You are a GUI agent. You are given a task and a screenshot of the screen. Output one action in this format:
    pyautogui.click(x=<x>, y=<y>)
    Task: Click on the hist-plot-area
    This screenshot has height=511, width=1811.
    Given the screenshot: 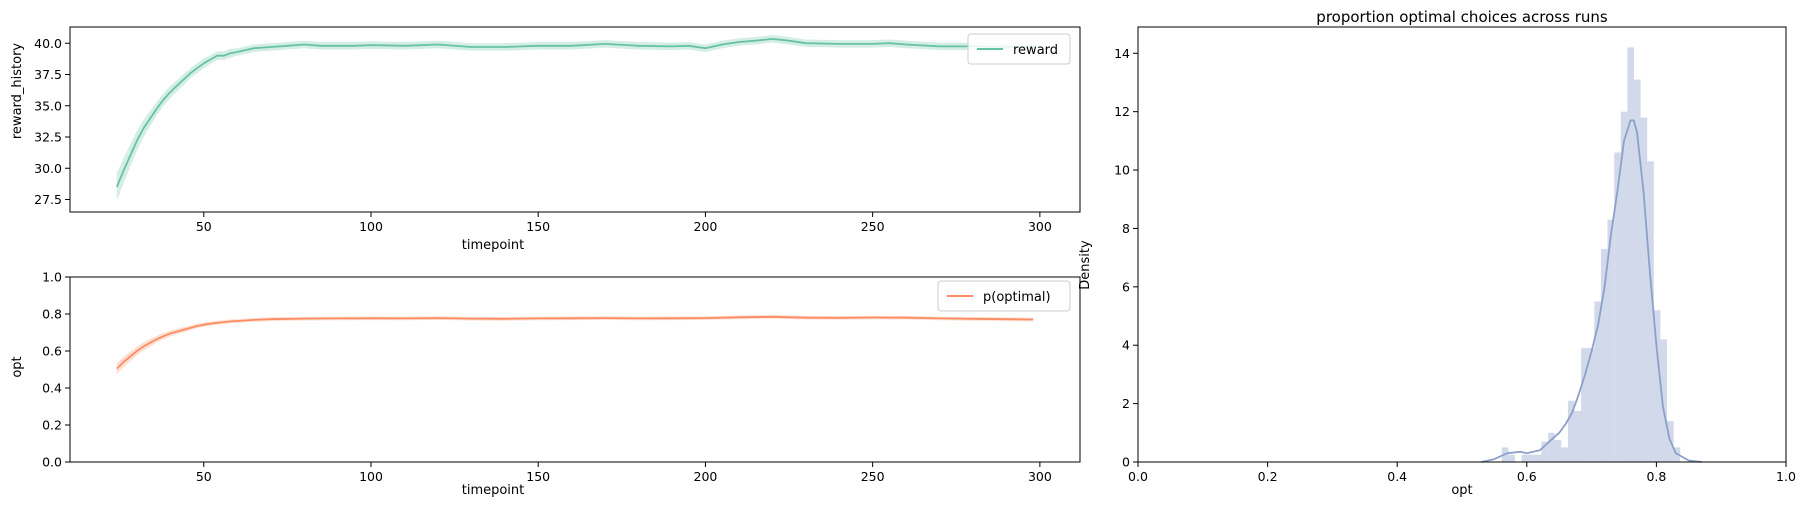 What is the action you would take?
    pyautogui.click(x=1591, y=255)
    